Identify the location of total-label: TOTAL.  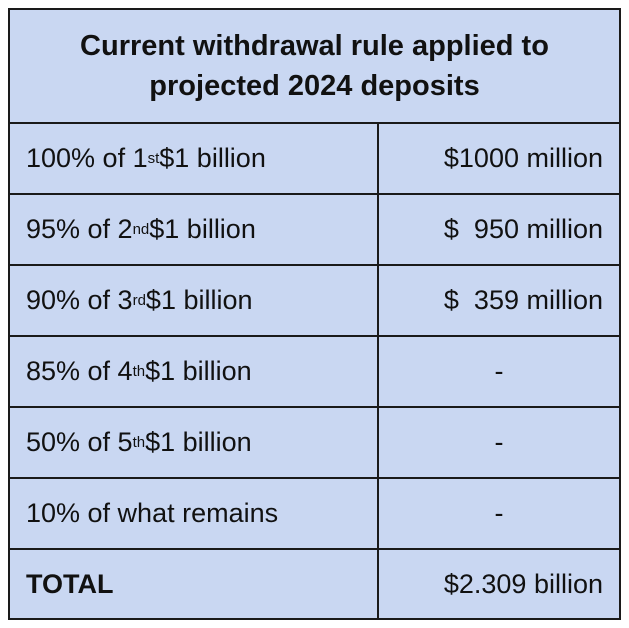
(194, 584).